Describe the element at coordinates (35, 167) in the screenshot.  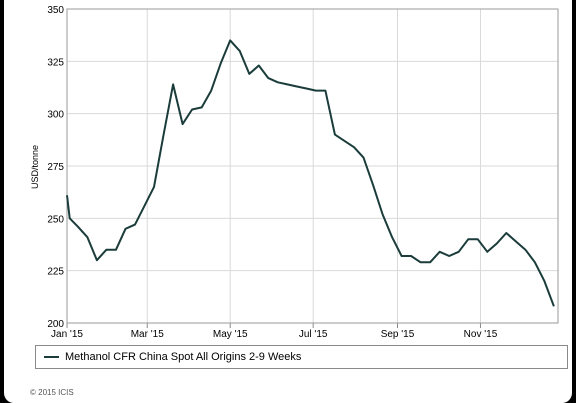
I see `y-axis-label: USD/tonne` at that location.